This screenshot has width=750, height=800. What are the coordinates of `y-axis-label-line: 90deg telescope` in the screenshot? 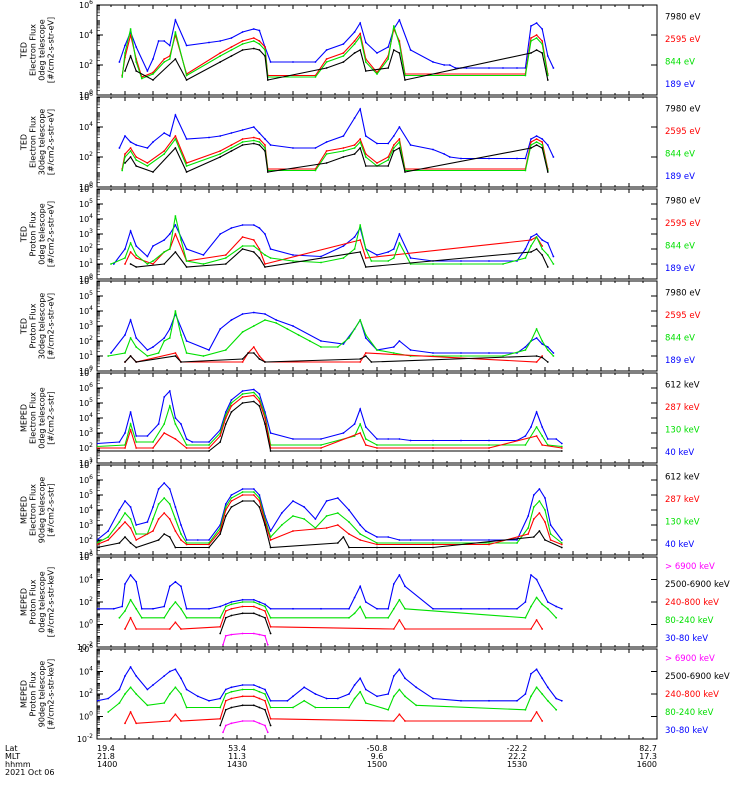 It's located at (42, 694).